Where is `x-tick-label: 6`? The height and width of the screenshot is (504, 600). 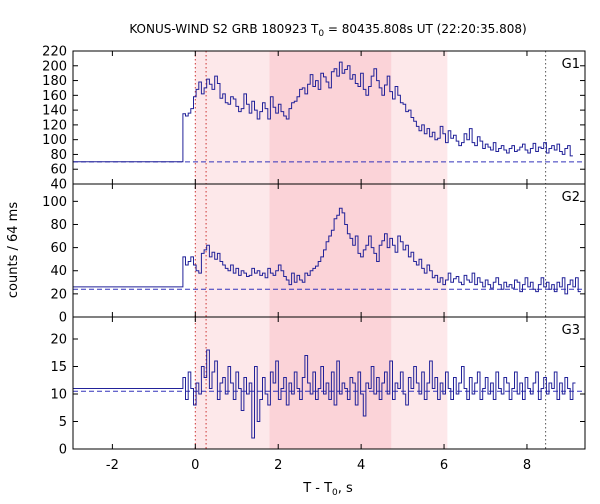 x-tick-label: 6 is located at coordinates (444, 465).